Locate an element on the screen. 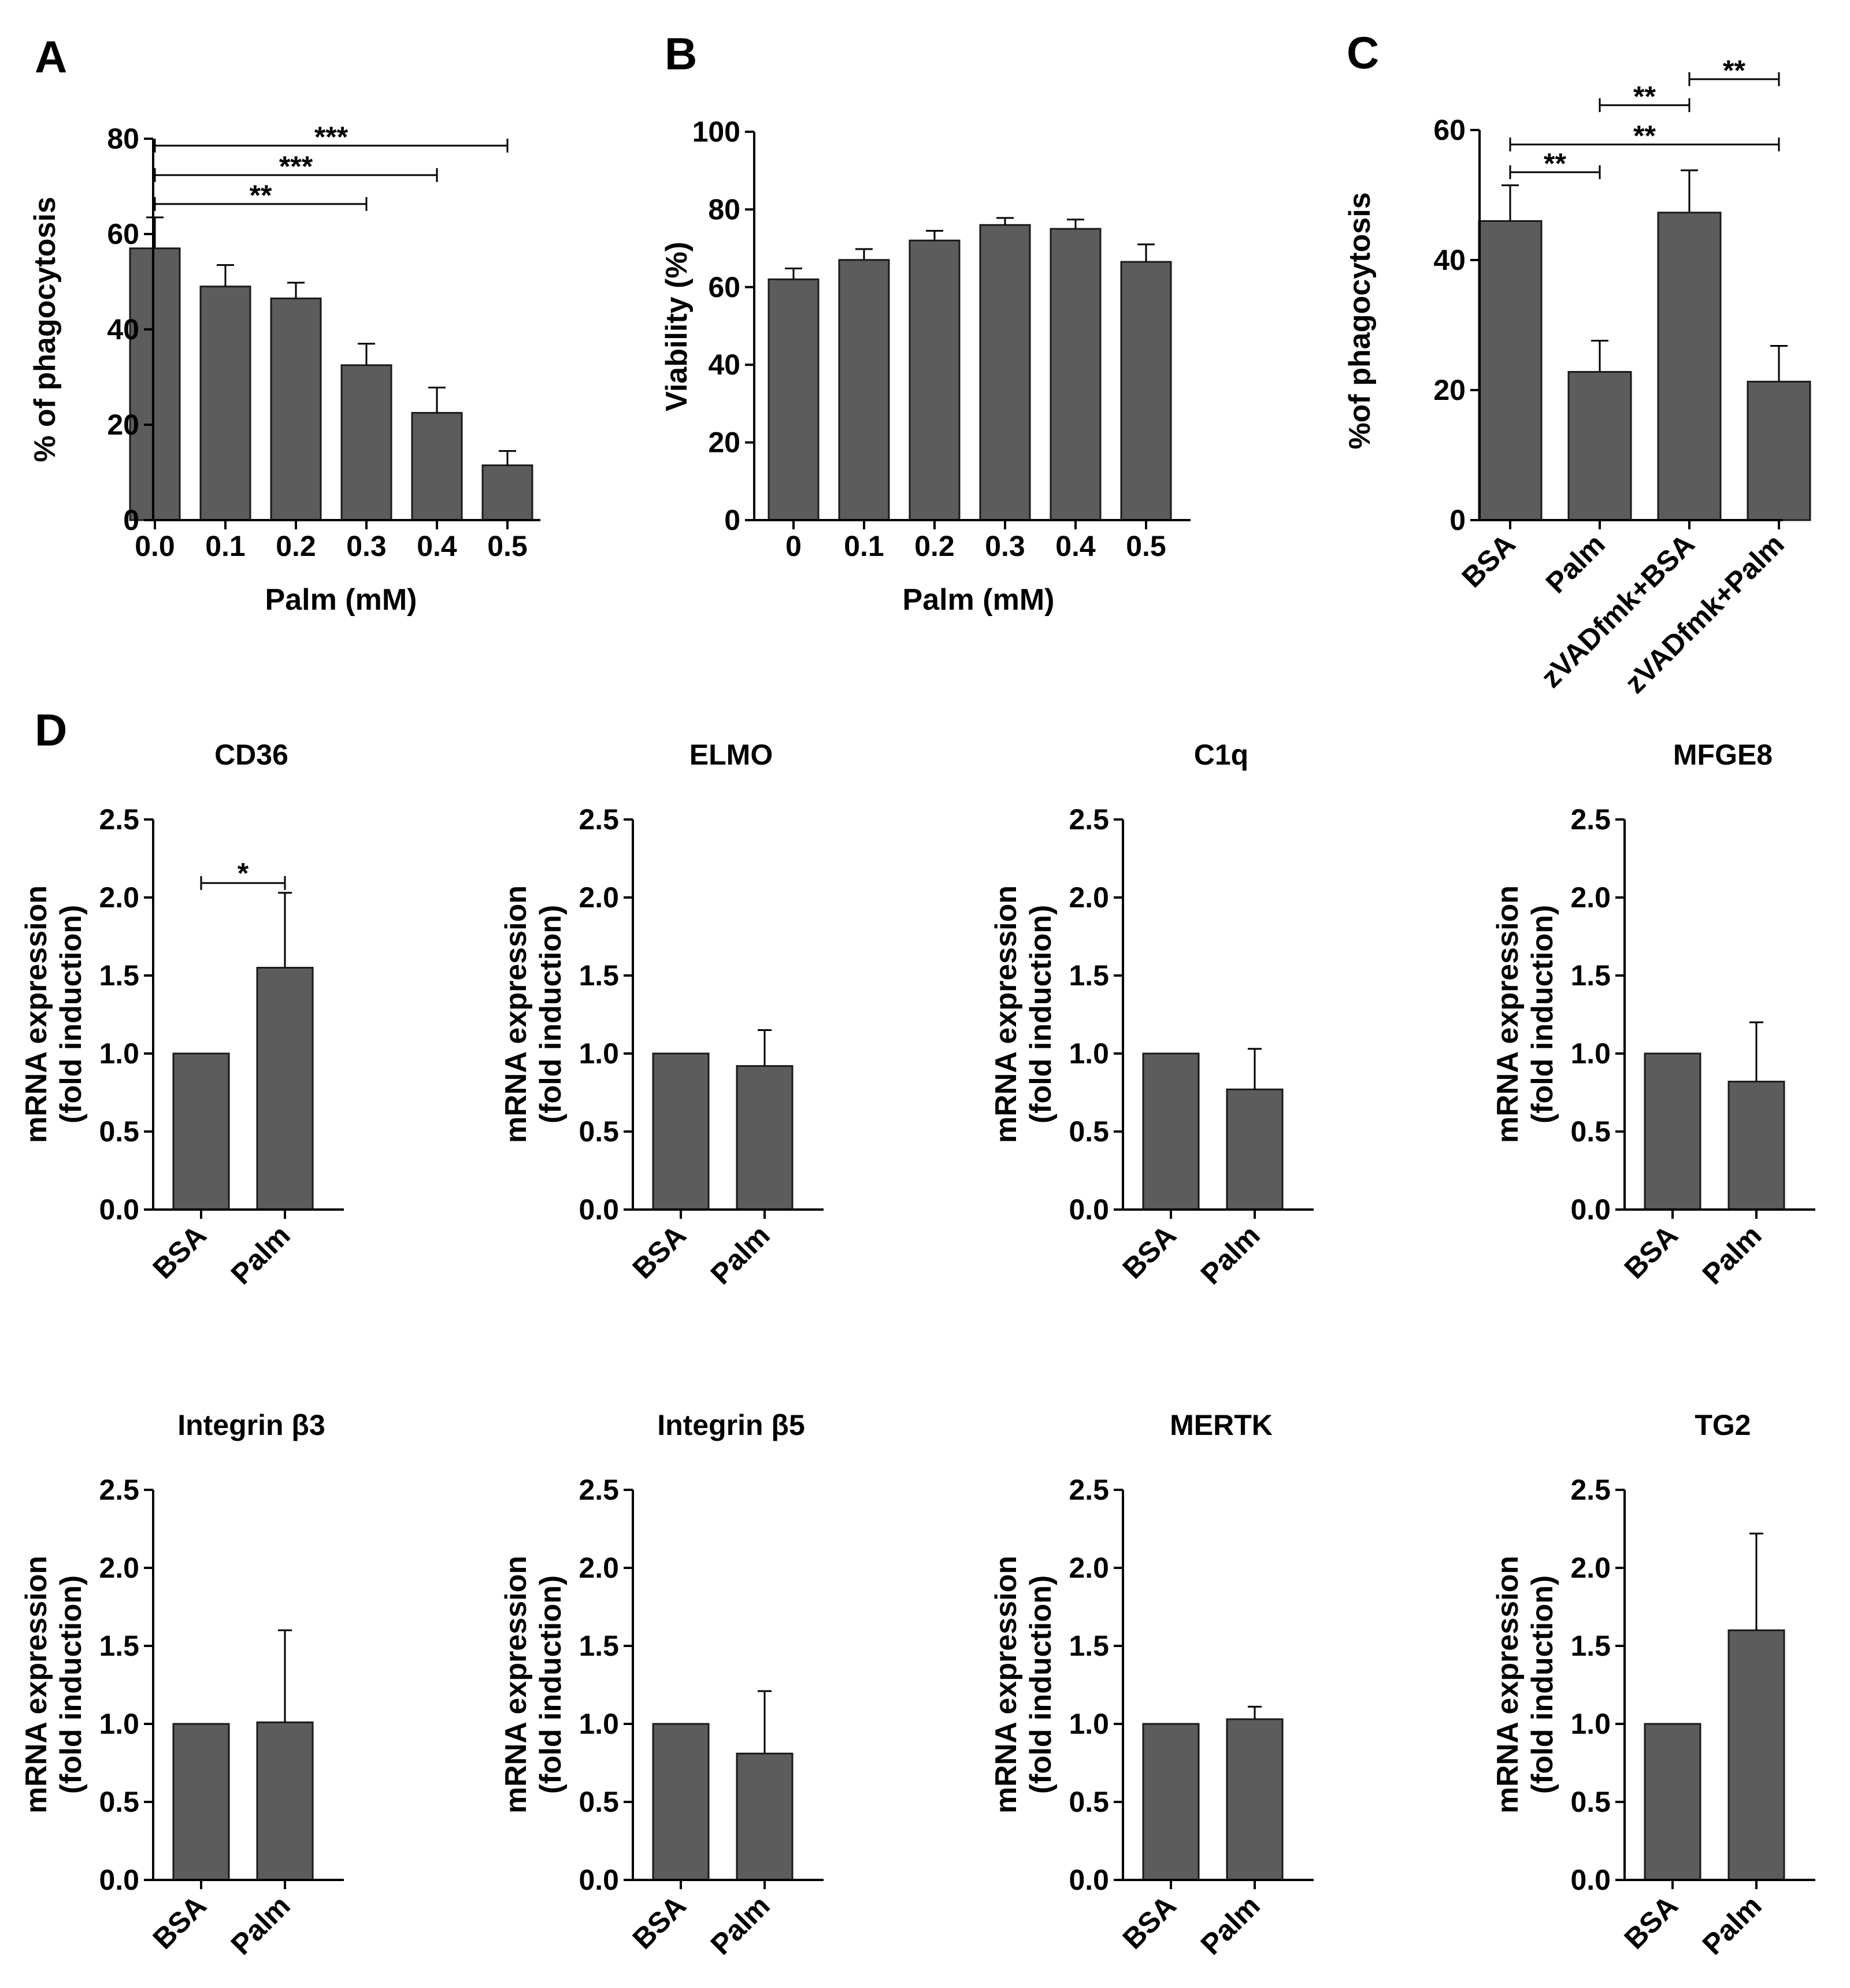 This screenshot has height=1988, width=1850. chart-title: MFGE8 is located at coordinates (1723, 755).